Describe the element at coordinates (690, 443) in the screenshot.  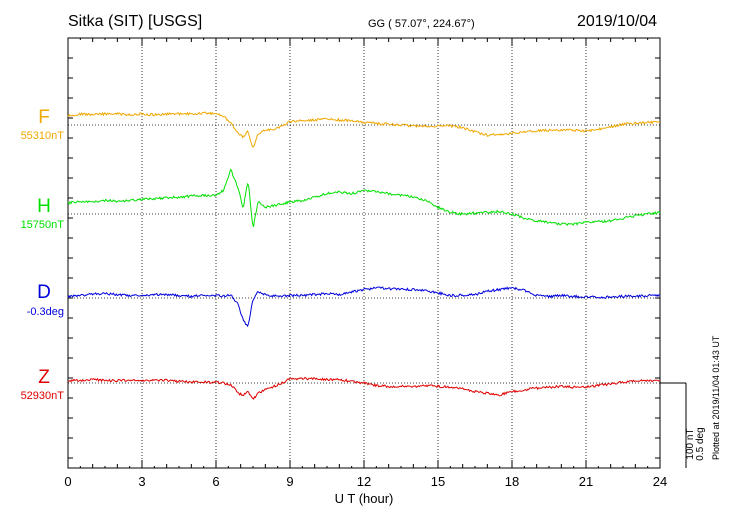
I see `scale-label-nt: 100 nT` at that location.